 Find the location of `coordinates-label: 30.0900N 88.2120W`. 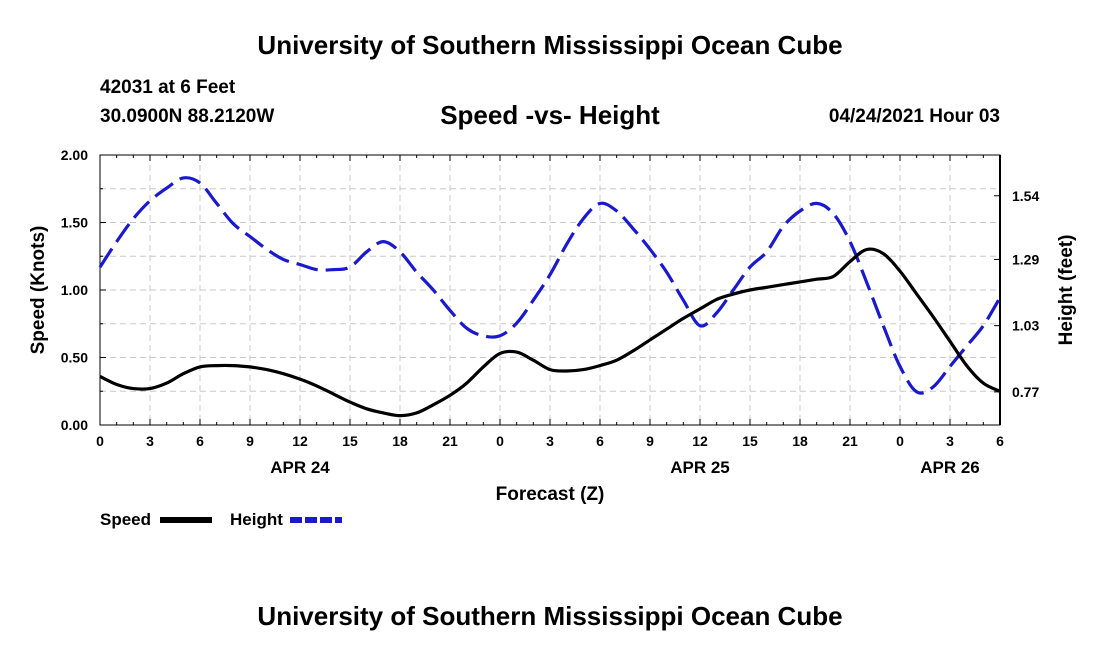

coordinates-label: 30.0900N 88.2120W is located at coordinates (187, 116).